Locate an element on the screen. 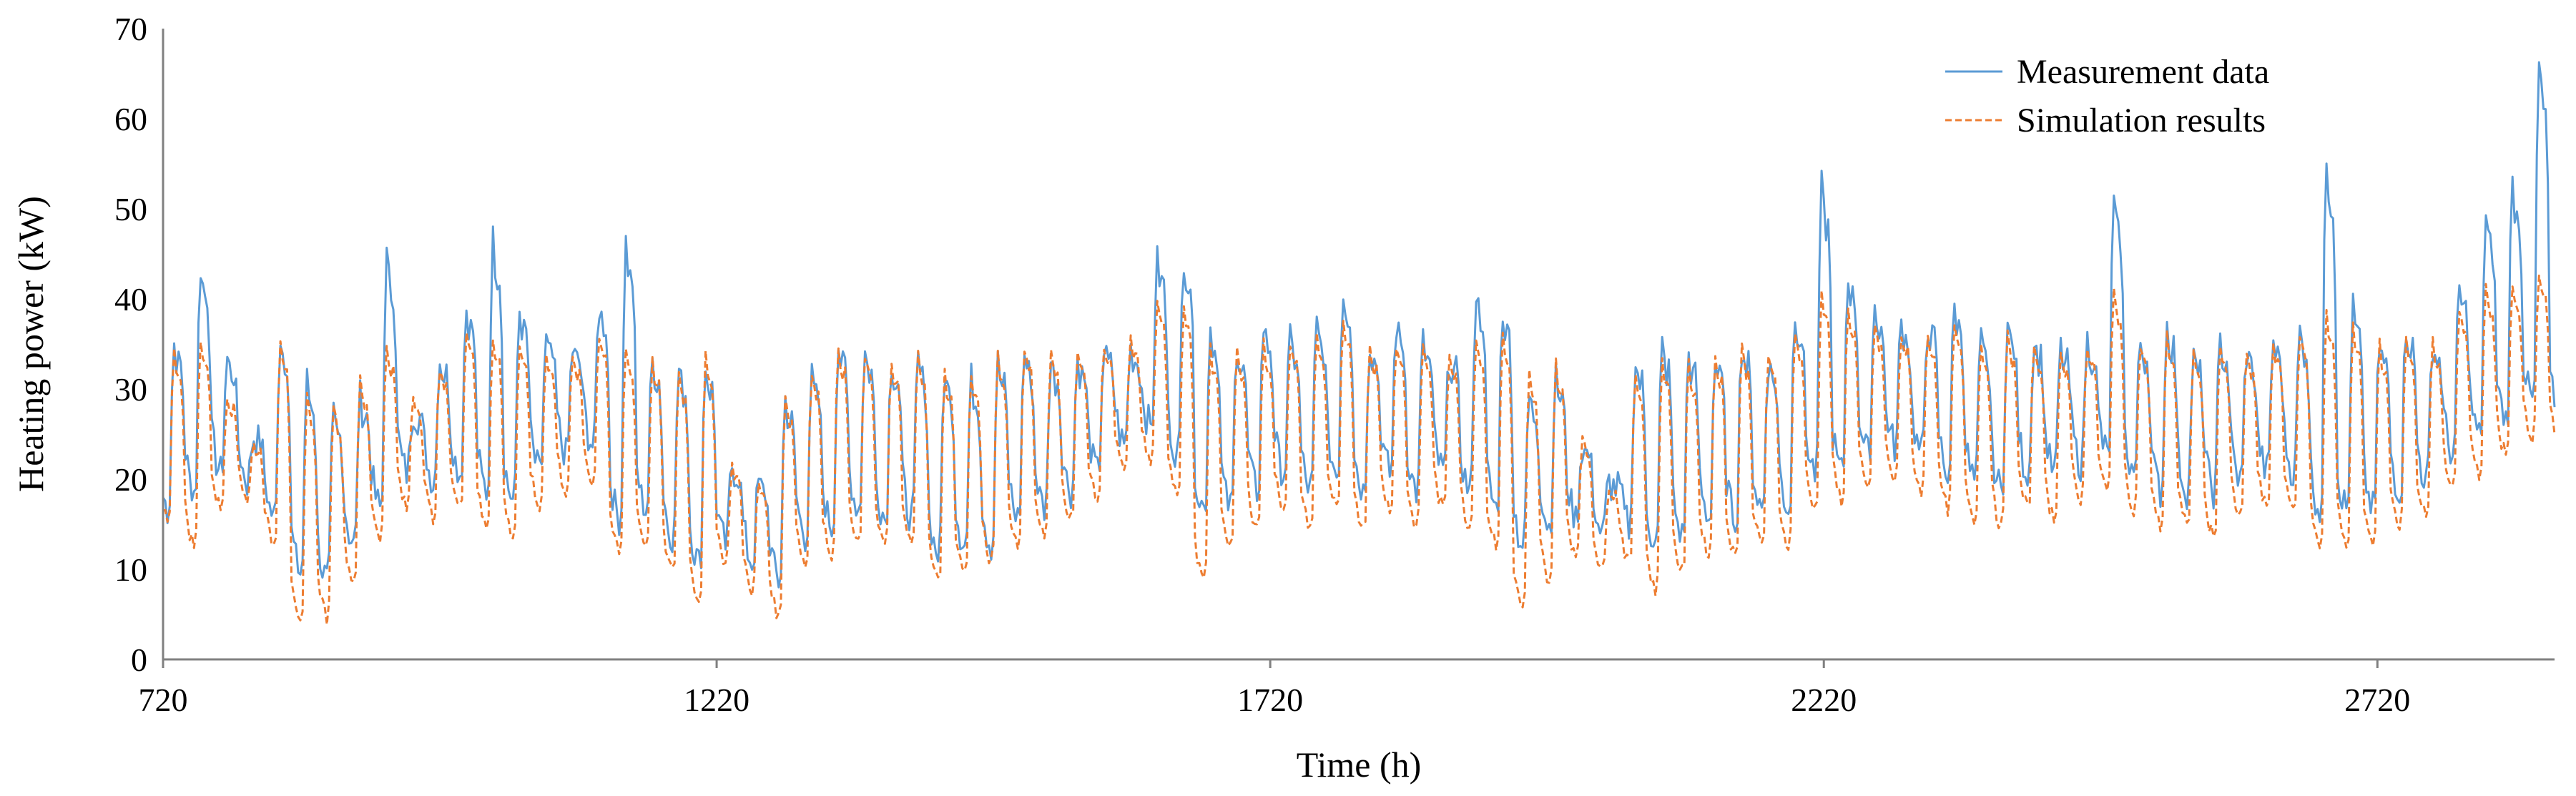 The image size is (2576, 796). x-tick-label: 2220 is located at coordinates (1824, 700).